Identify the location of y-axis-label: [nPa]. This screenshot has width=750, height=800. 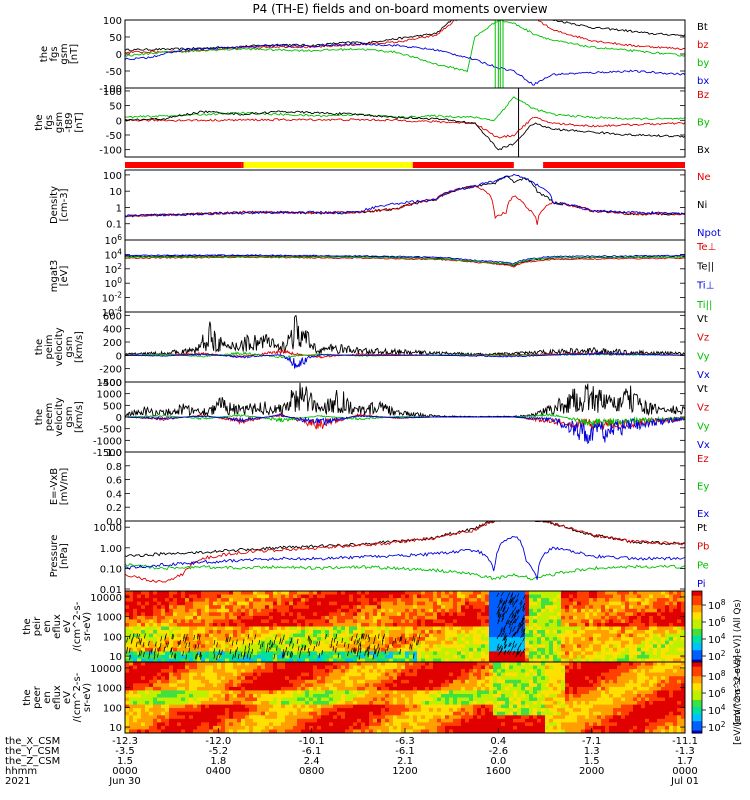
(64, 556).